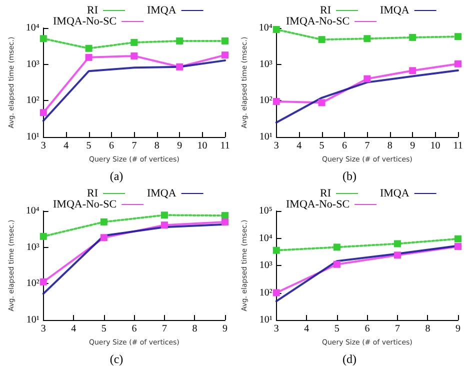  What do you see at coordinates (117, 359) in the screenshot?
I see `text: (c)` at bounding box center [117, 359].